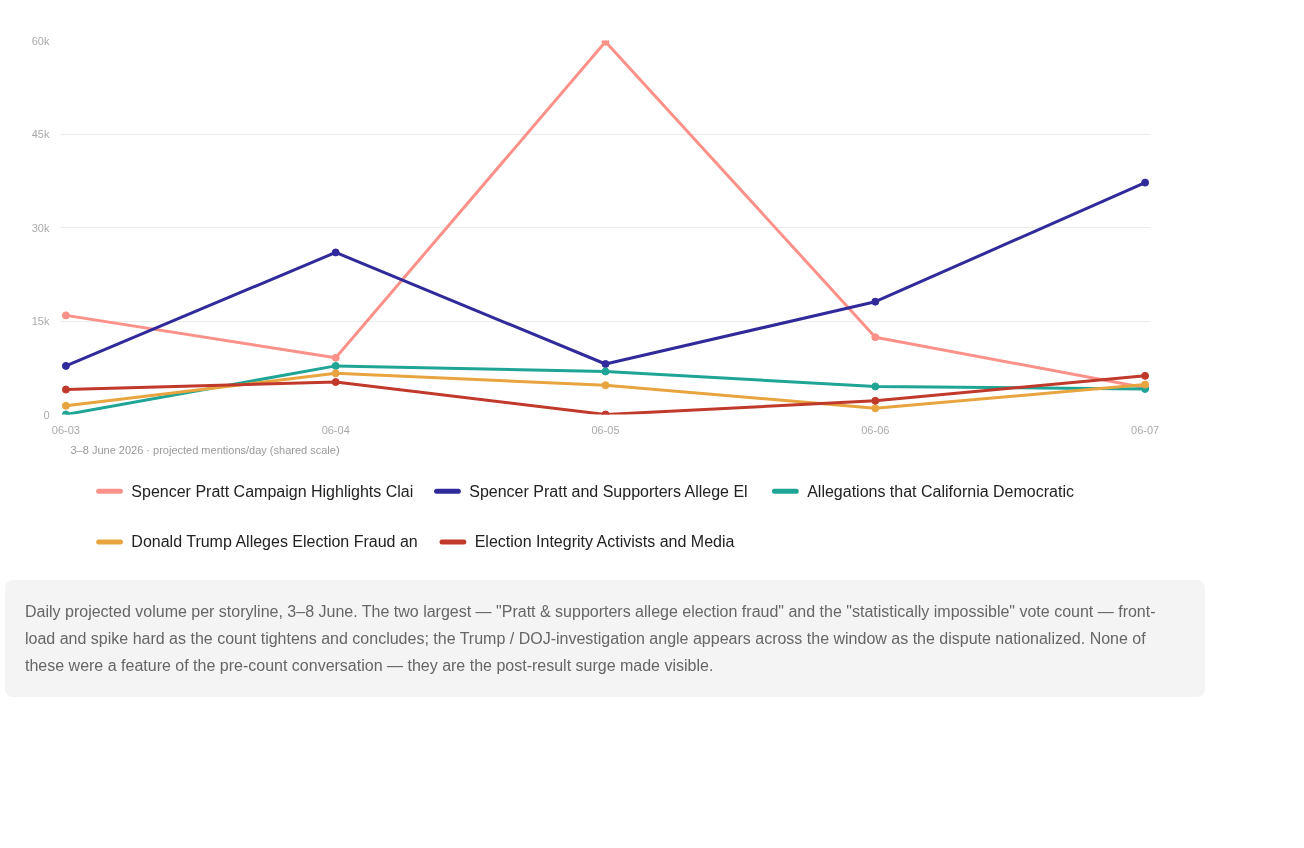 This screenshot has height=848, width=1304. What do you see at coordinates (205, 449) in the screenshot?
I see `text: 3–8 June 2026 · projected mentions/day (shared scale)` at bounding box center [205, 449].